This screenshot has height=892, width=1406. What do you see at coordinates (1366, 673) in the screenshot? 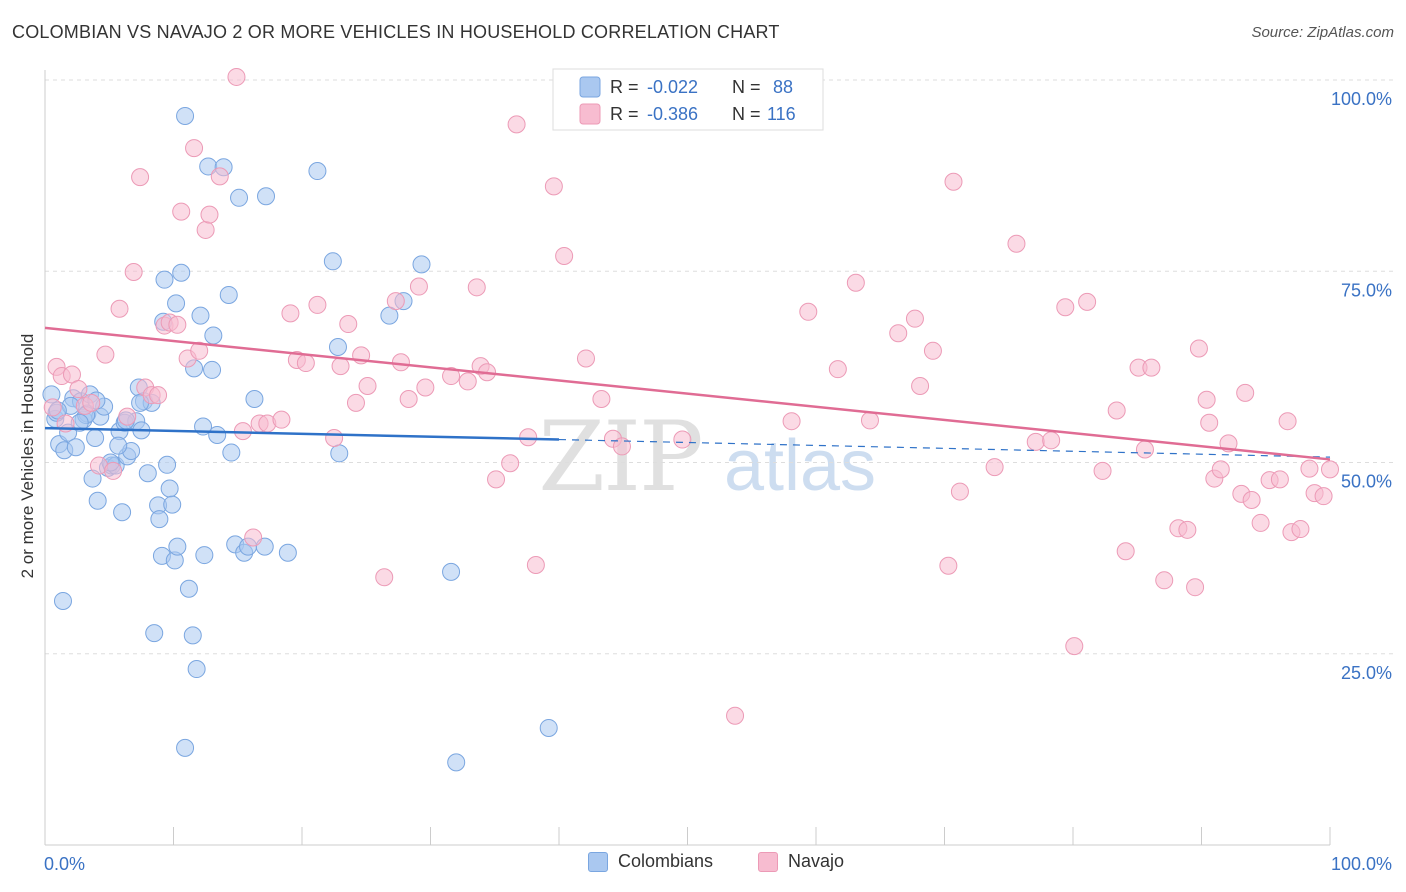
I see `y-tick-label-0: 25.0%` at bounding box center [1366, 673].